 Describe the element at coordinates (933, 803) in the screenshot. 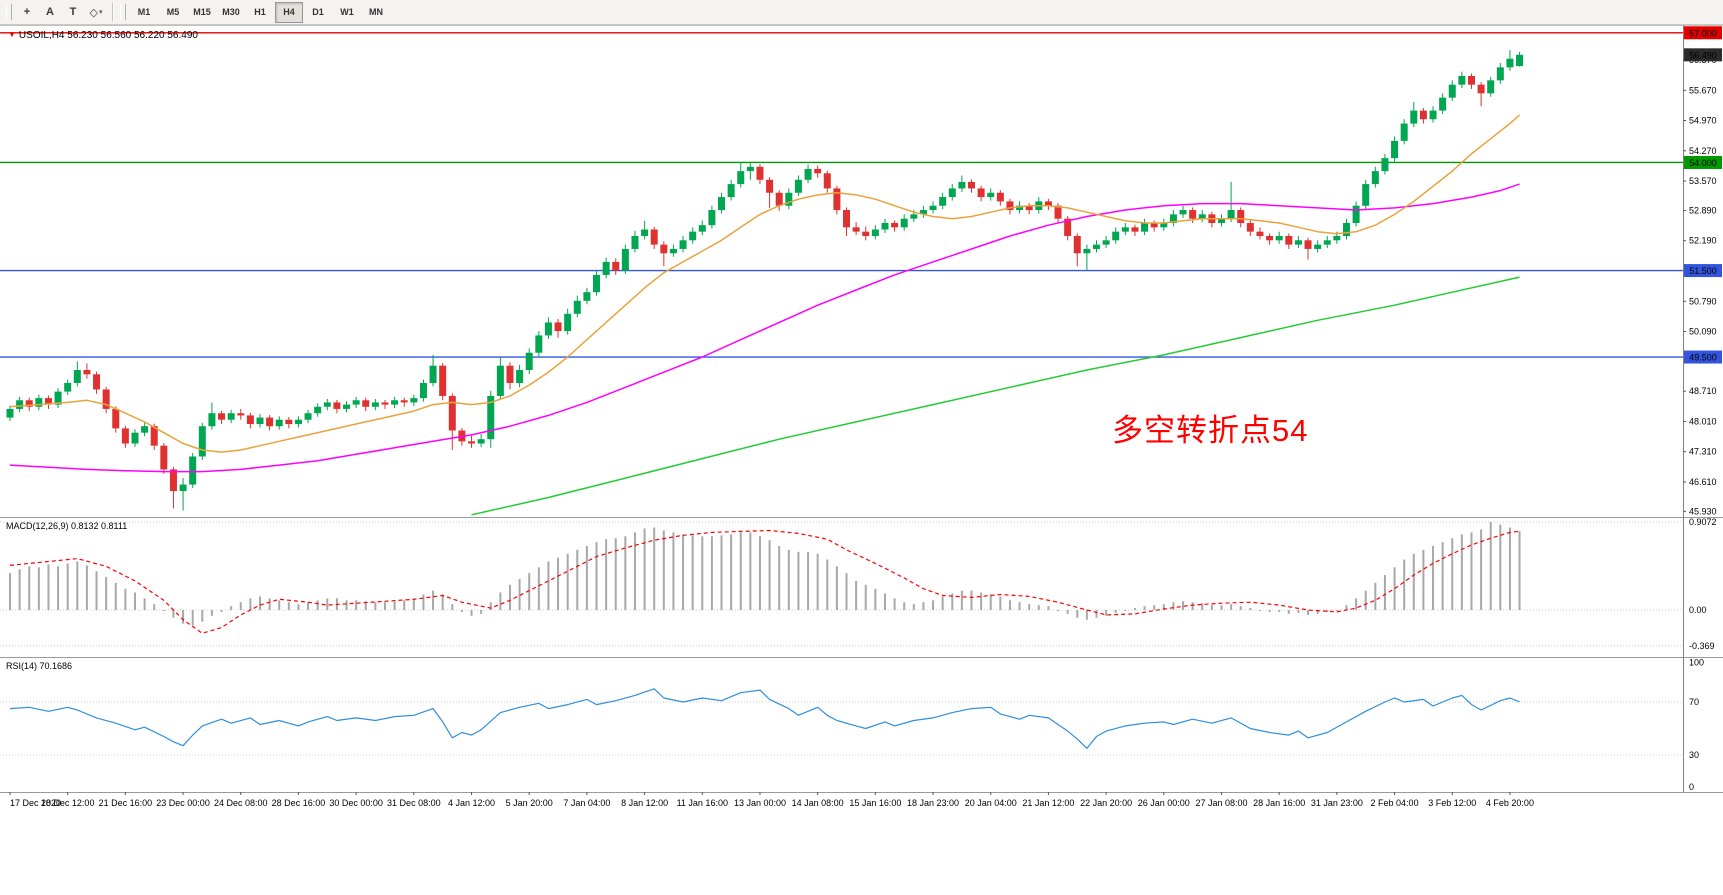

I see `svg-text: 18 Jan 23:00` at that location.